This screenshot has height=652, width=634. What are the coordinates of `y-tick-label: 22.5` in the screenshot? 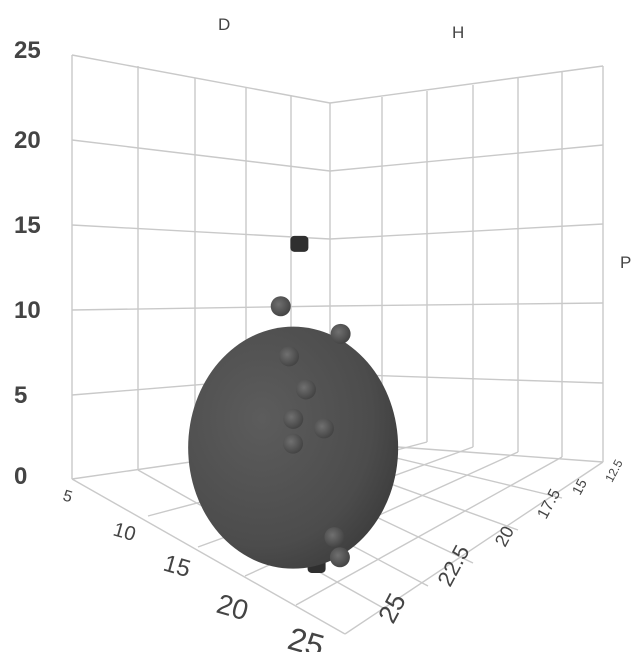 It's located at (453, 566).